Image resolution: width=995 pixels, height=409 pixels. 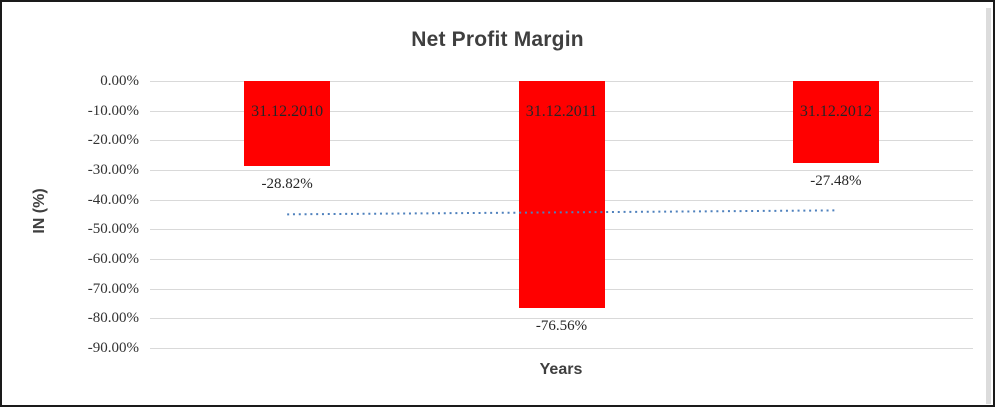 What do you see at coordinates (287, 111) in the screenshot?
I see `bar-category-label: 31.12.2010` at bounding box center [287, 111].